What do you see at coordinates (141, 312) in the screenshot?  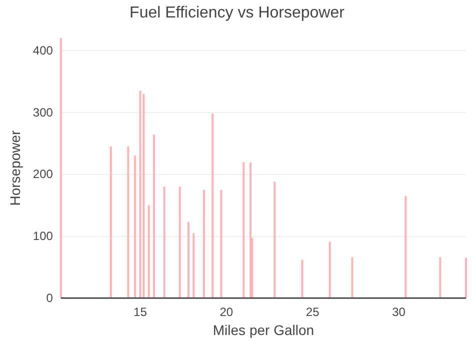 I see `x-tick-label: 15` at bounding box center [141, 312].